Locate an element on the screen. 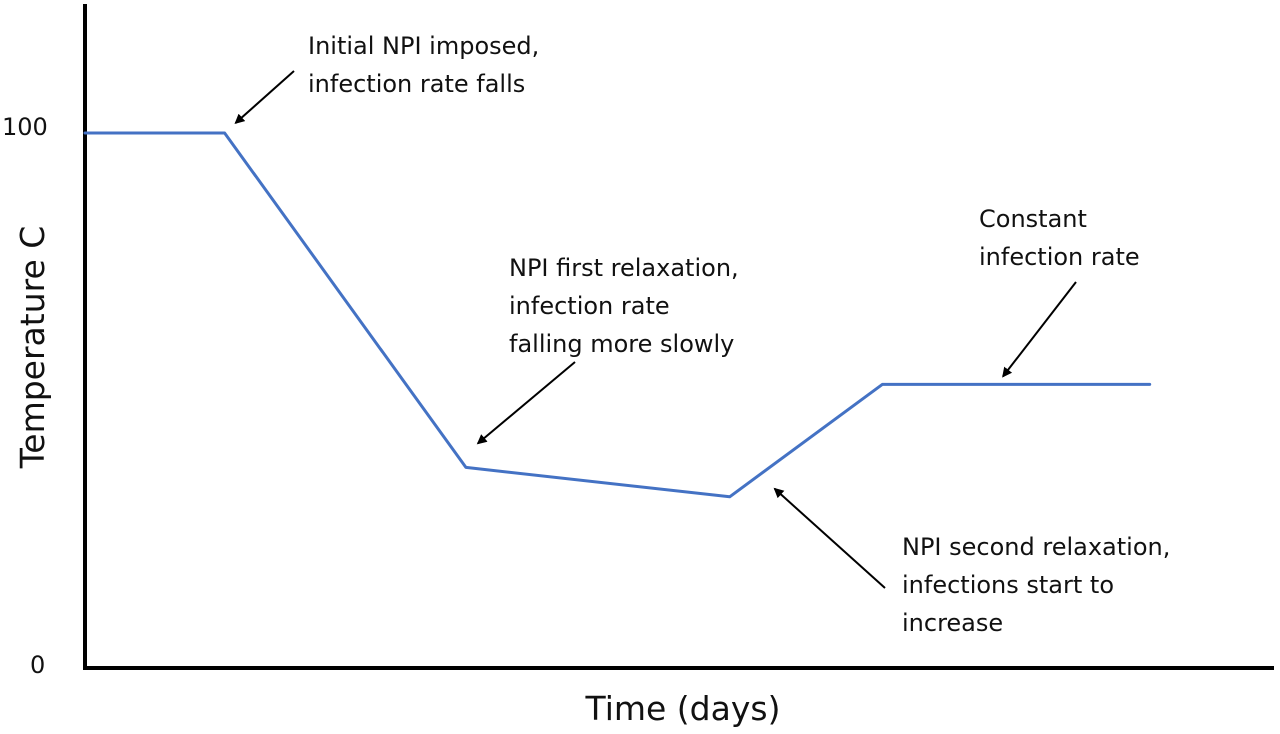 The height and width of the screenshot is (734, 1280). annotation-arrow-constant-rate is located at coordinates (1039, 329).